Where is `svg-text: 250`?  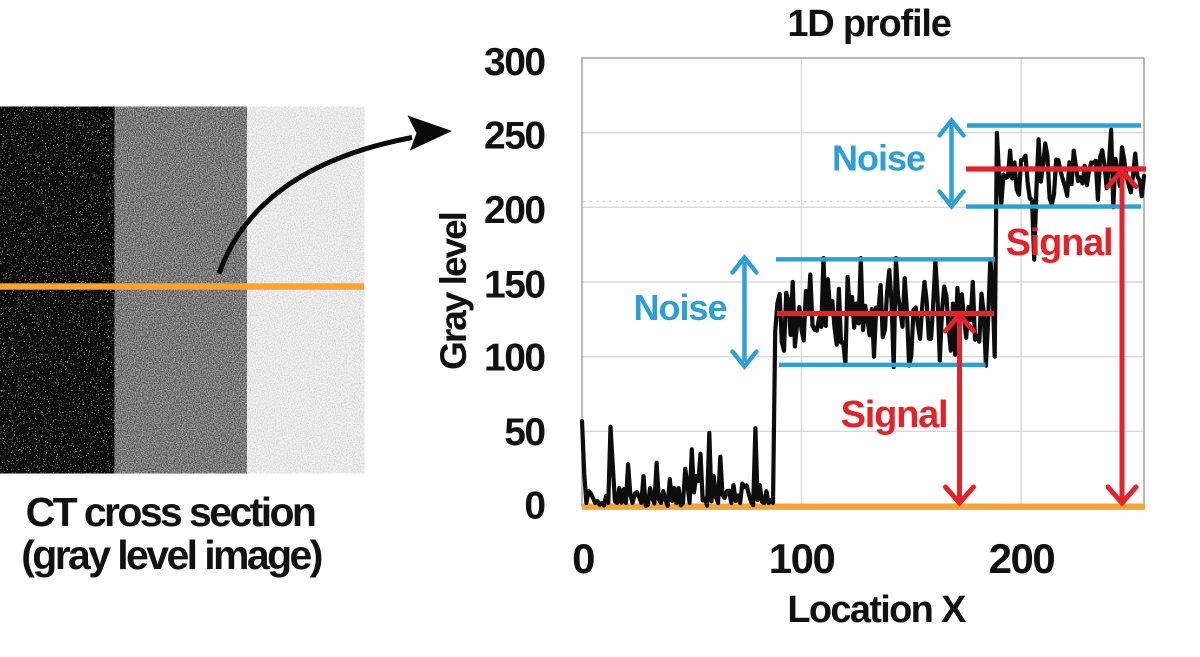 svg-text: 250 is located at coordinates (514, 136).